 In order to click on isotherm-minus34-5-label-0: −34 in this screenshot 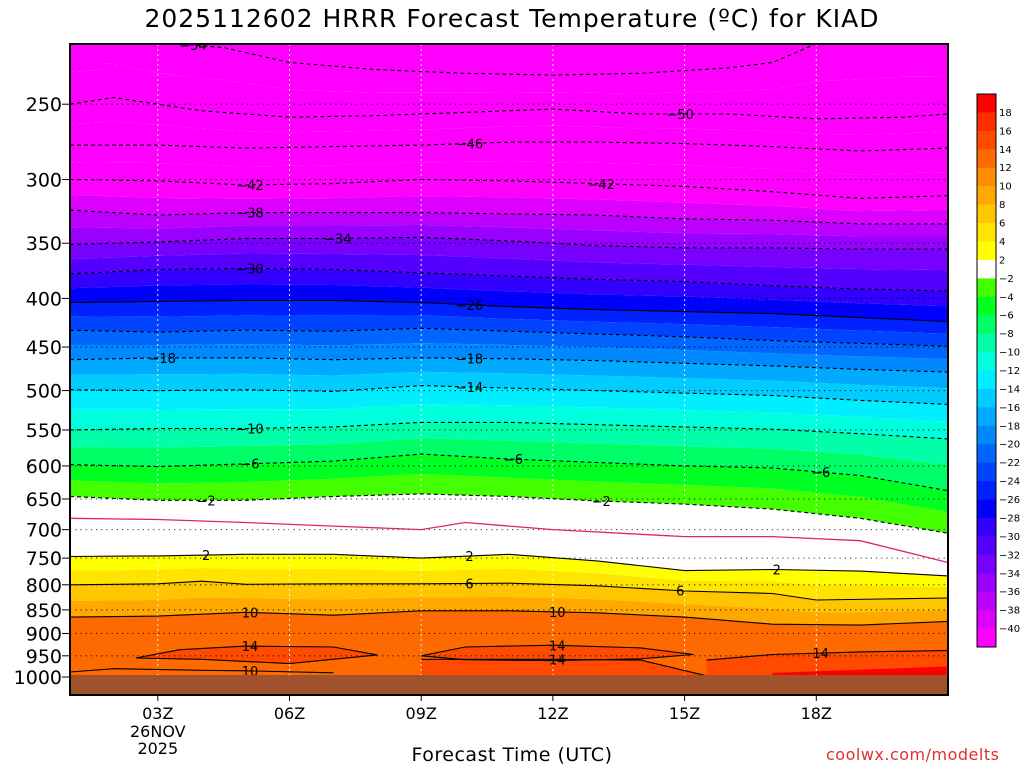, I will do `click(337, 239)`.